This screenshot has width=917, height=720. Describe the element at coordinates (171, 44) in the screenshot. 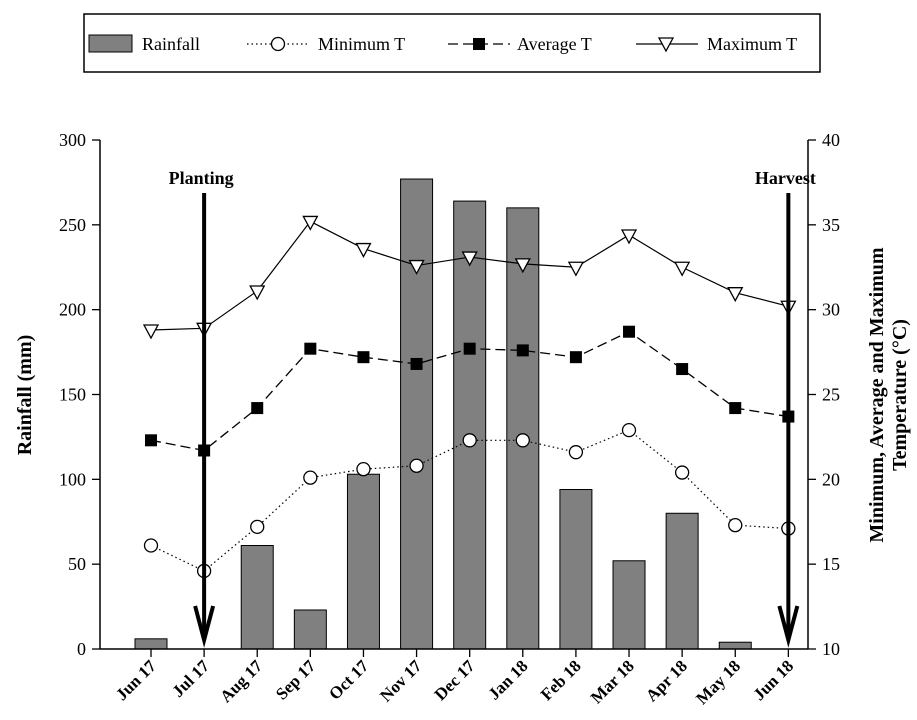

I see `legend-label-rainfall: Rainfall` at that location.